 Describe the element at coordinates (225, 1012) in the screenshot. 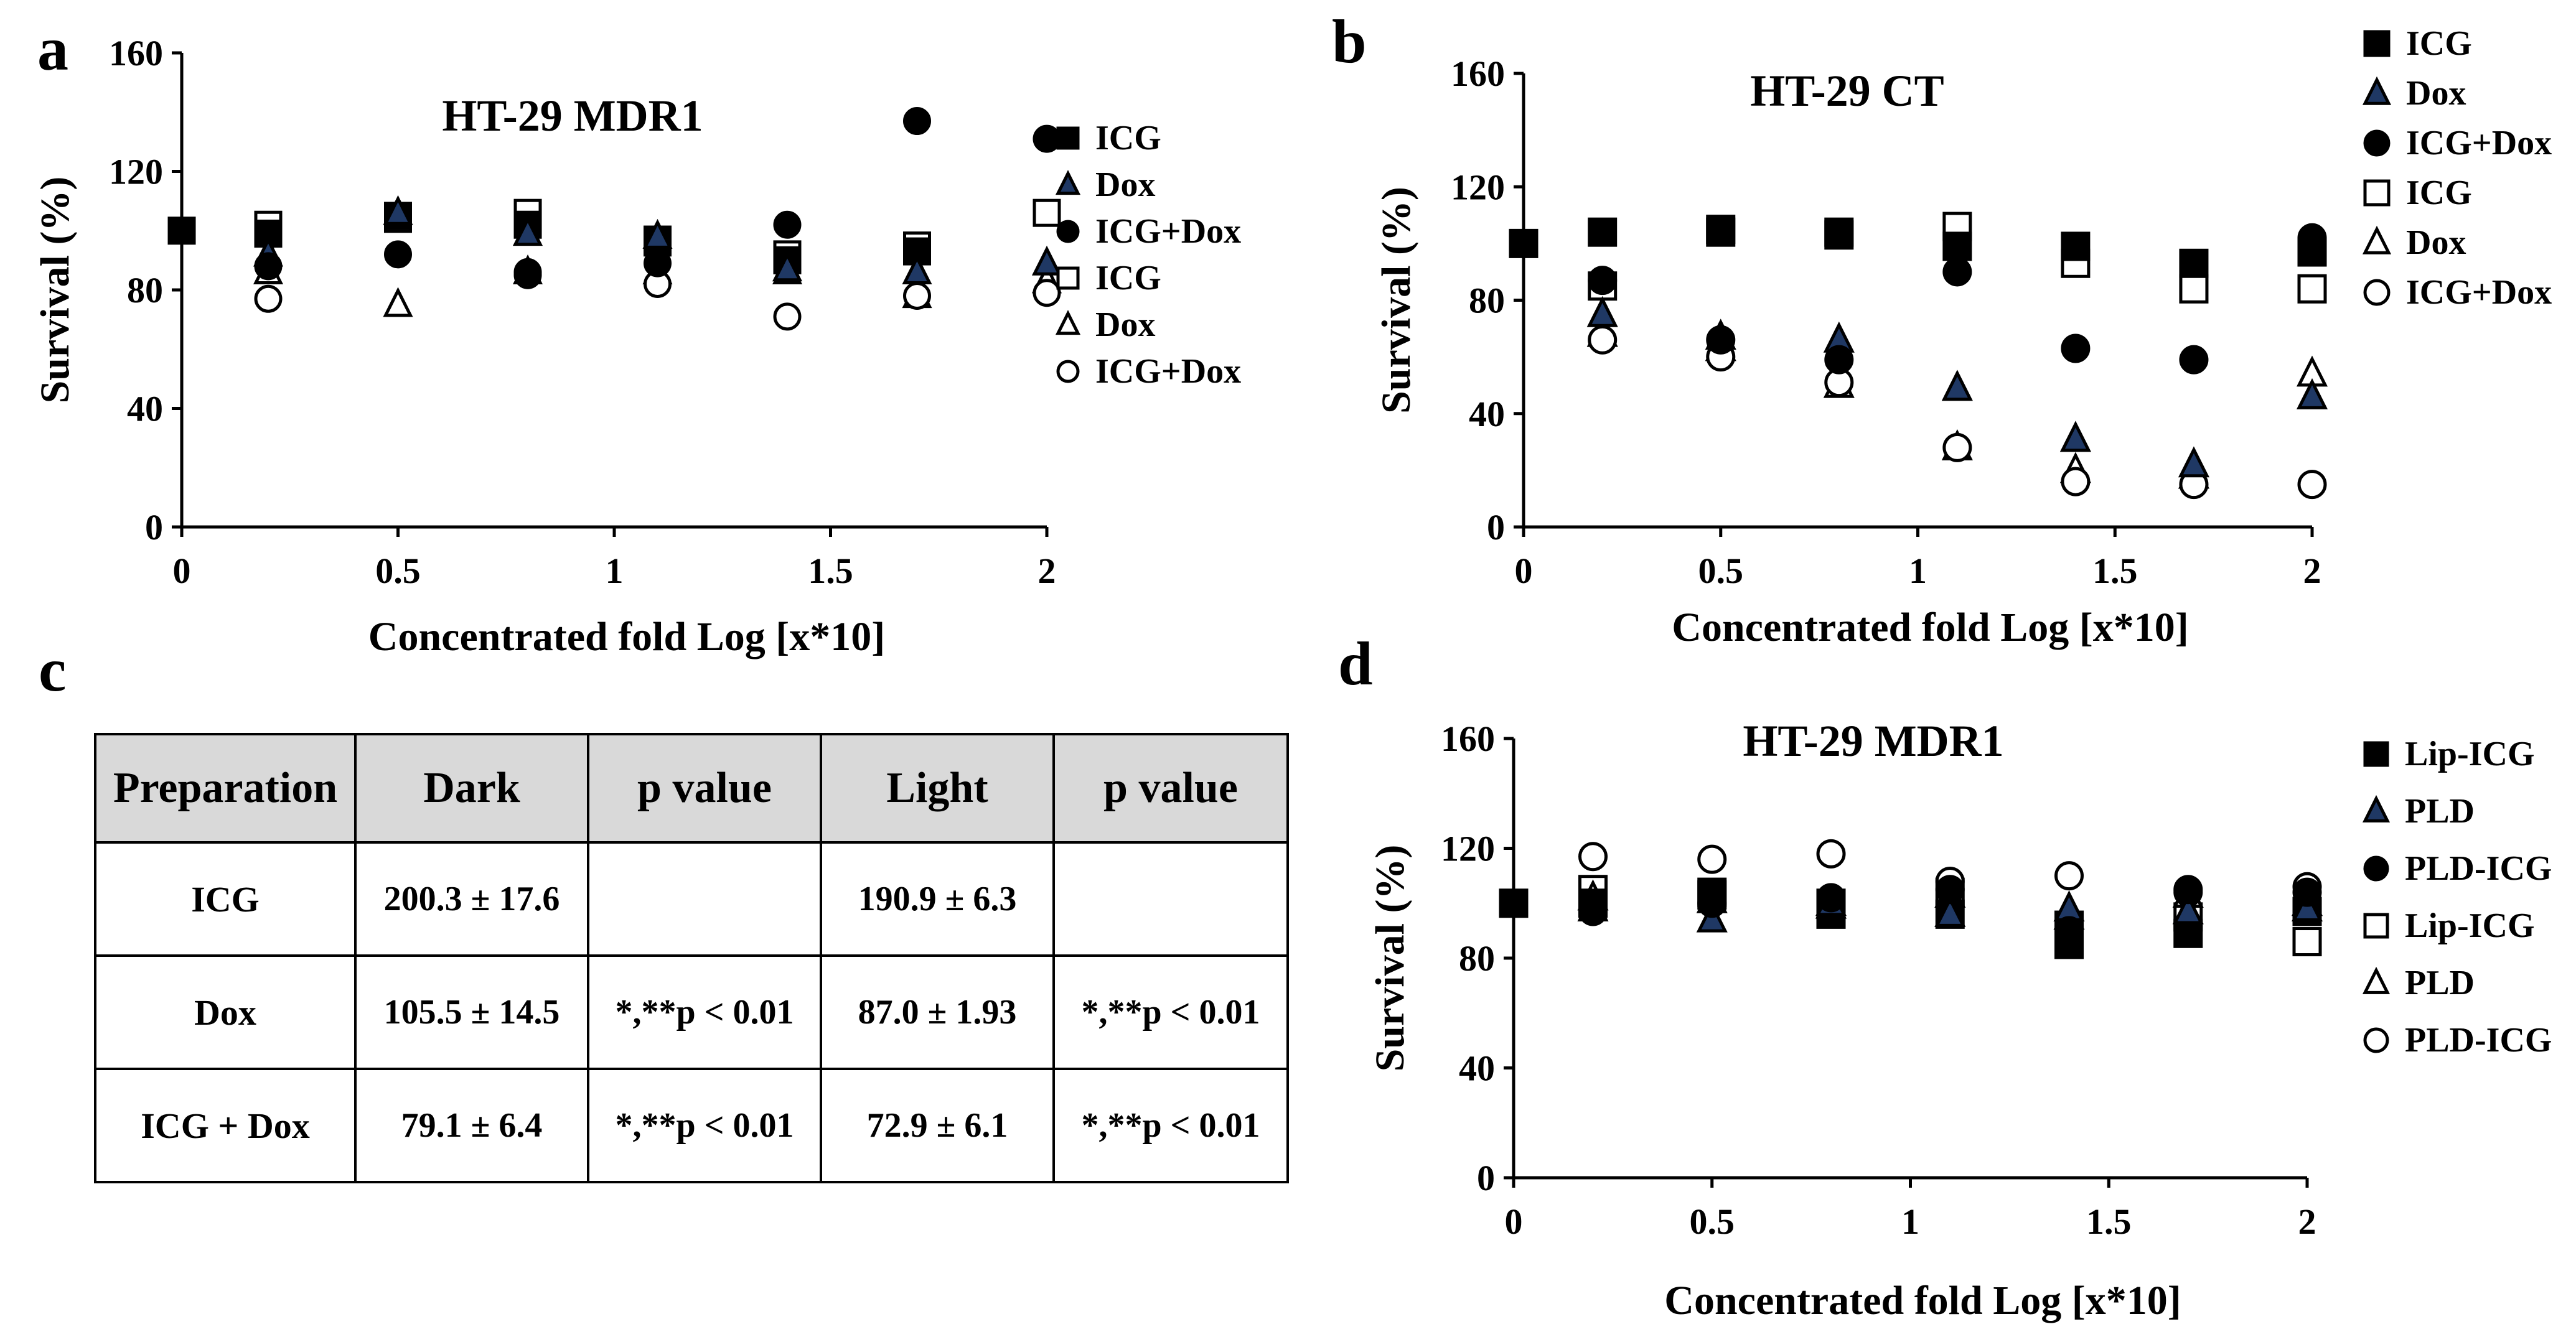

I see `table-cell: Dox` at that location.